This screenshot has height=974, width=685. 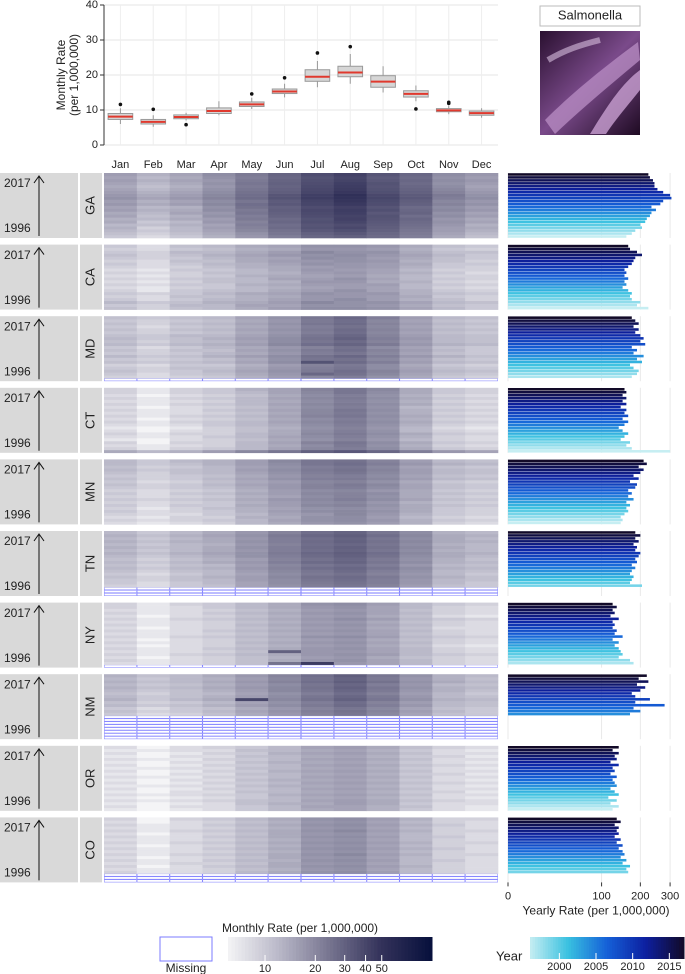 What do you see at coordinates (218, 165) in the screenshot?
I see `x-tick-label: Apr` at bounding box center [218, 165].